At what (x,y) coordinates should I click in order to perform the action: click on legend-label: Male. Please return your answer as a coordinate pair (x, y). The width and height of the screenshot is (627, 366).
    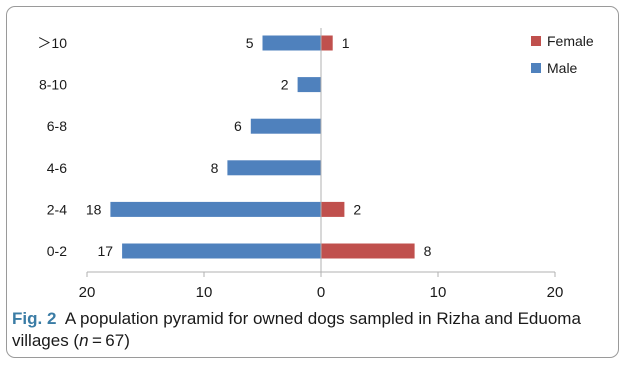
    Looking at the image, I should click on (562, 68).